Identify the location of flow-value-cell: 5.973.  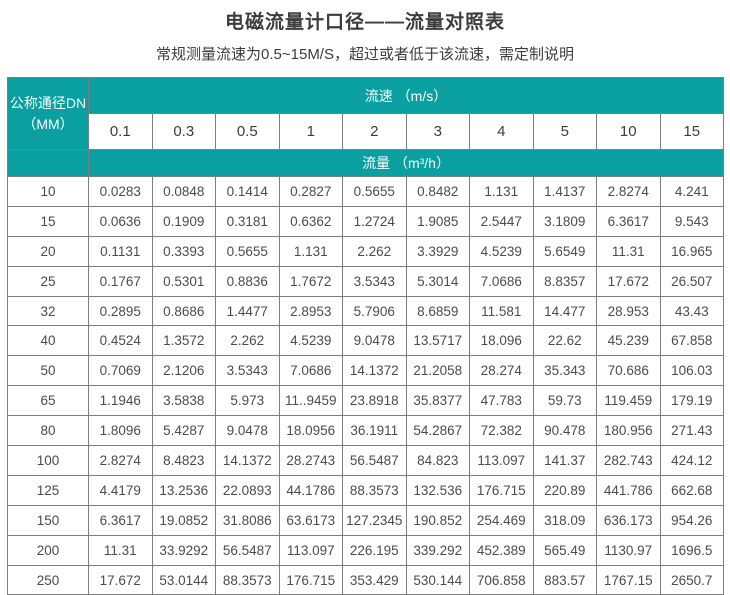
(247, 401).